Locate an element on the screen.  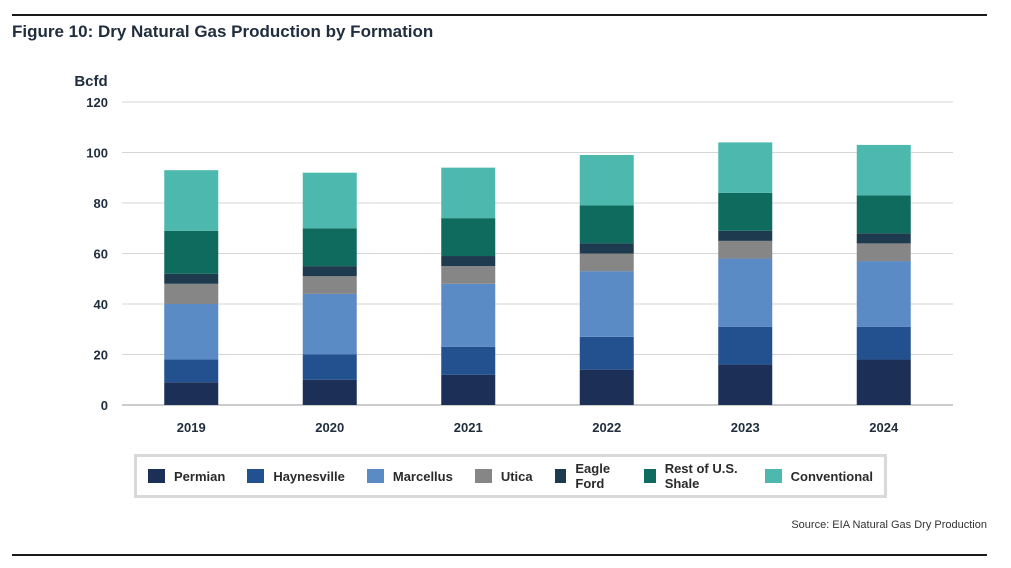
bar-2020-eagle-ford is located at coordinates (329, 271).